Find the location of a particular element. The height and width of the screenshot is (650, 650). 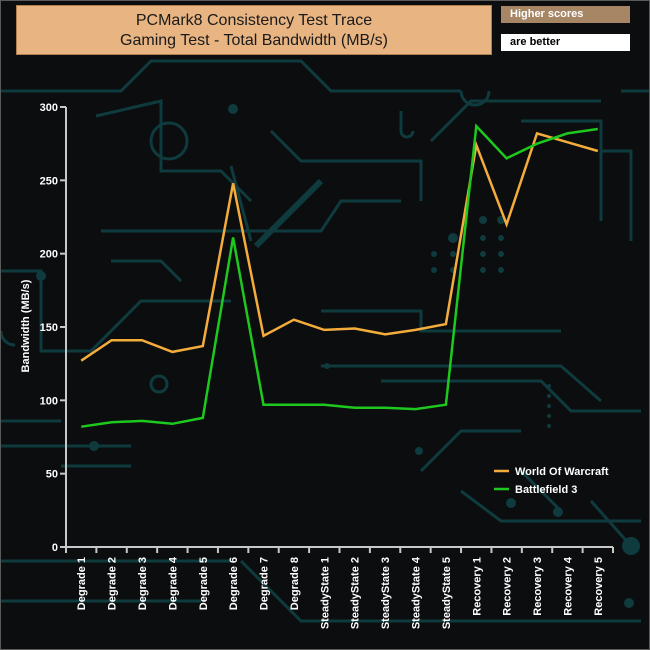

x-tick-label: Recovery 5 is located at coordinates (599, 586).